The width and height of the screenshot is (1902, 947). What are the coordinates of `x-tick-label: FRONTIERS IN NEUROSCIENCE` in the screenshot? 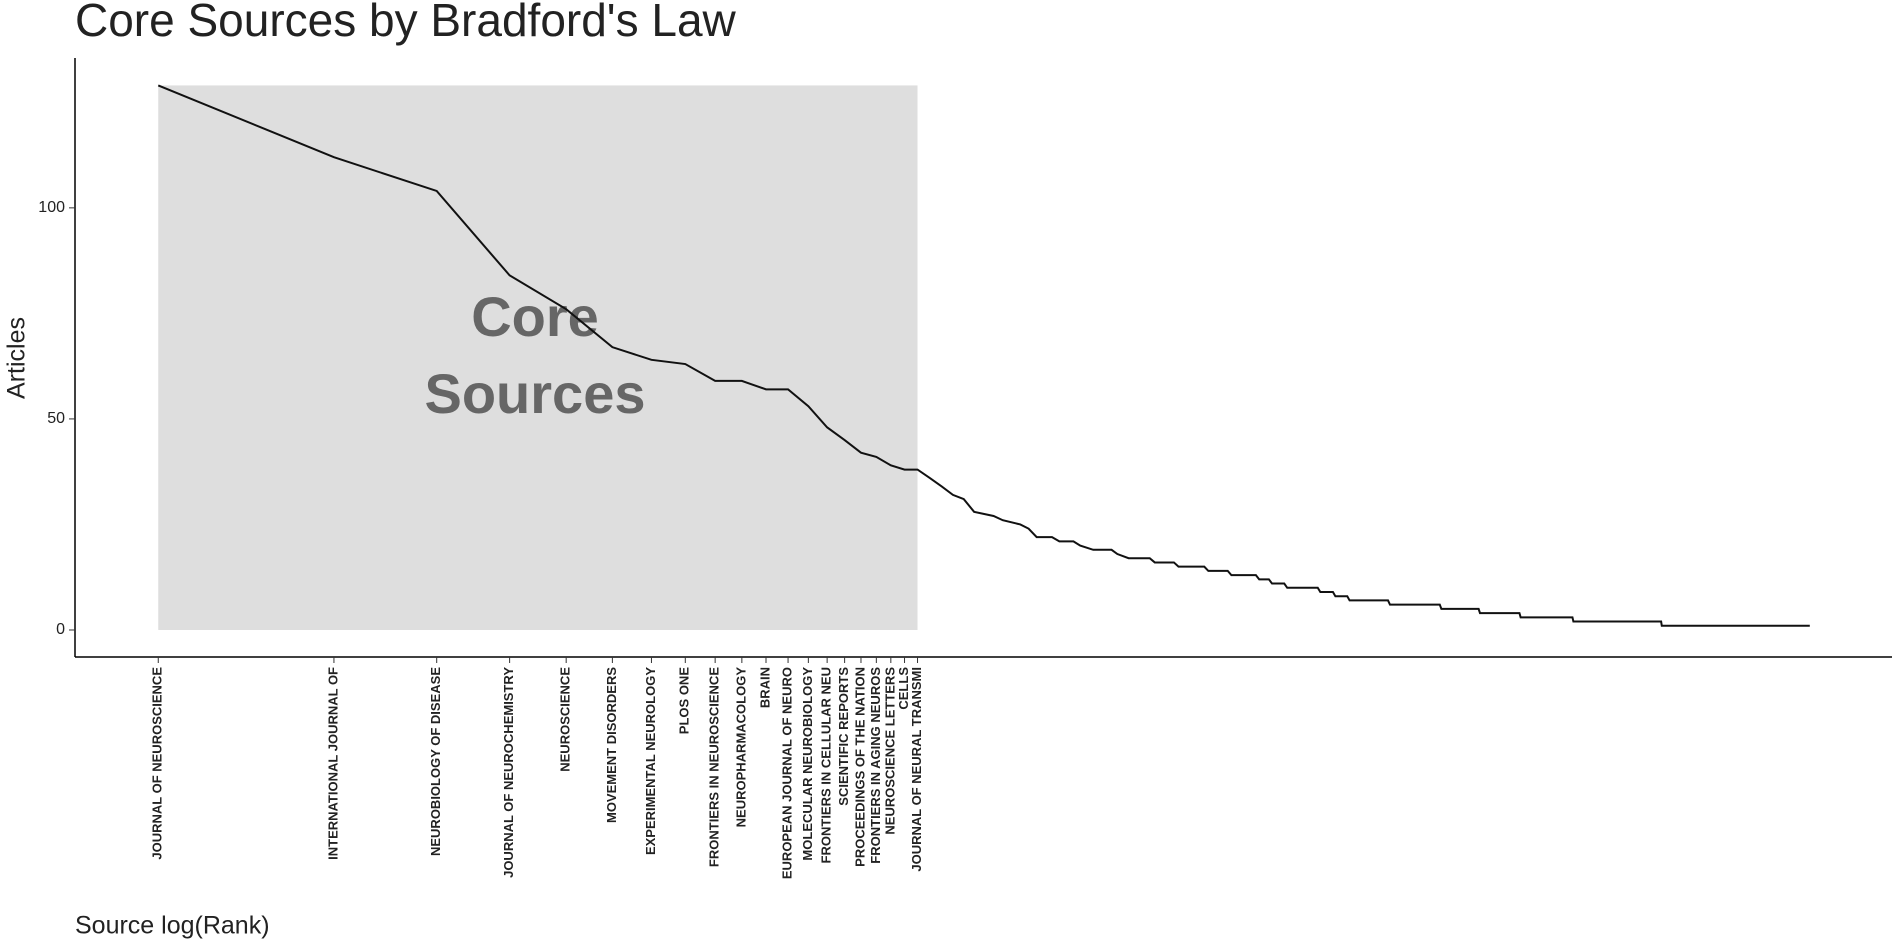 It's located at (714, 767).